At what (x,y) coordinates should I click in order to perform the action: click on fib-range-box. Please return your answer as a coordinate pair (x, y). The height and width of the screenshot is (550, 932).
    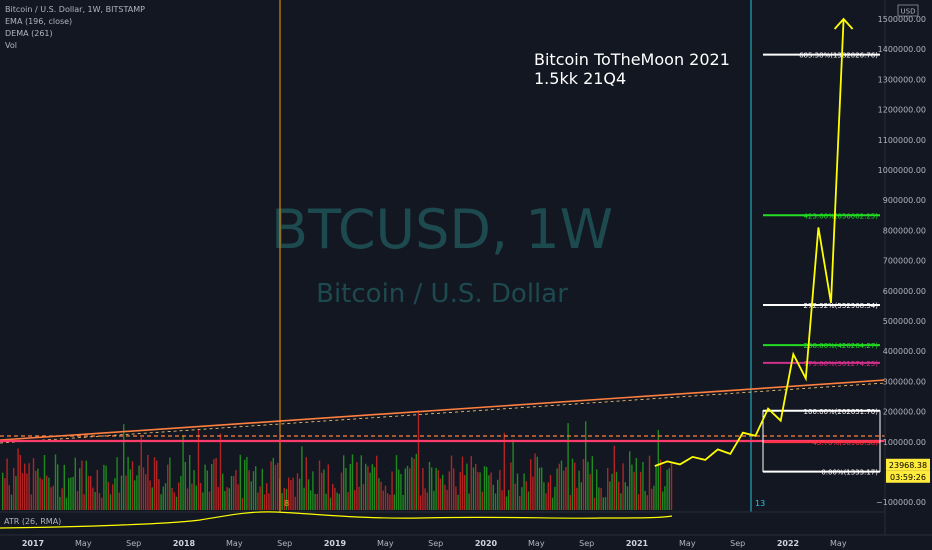
    Looking at the image, I should click on (821, 441).